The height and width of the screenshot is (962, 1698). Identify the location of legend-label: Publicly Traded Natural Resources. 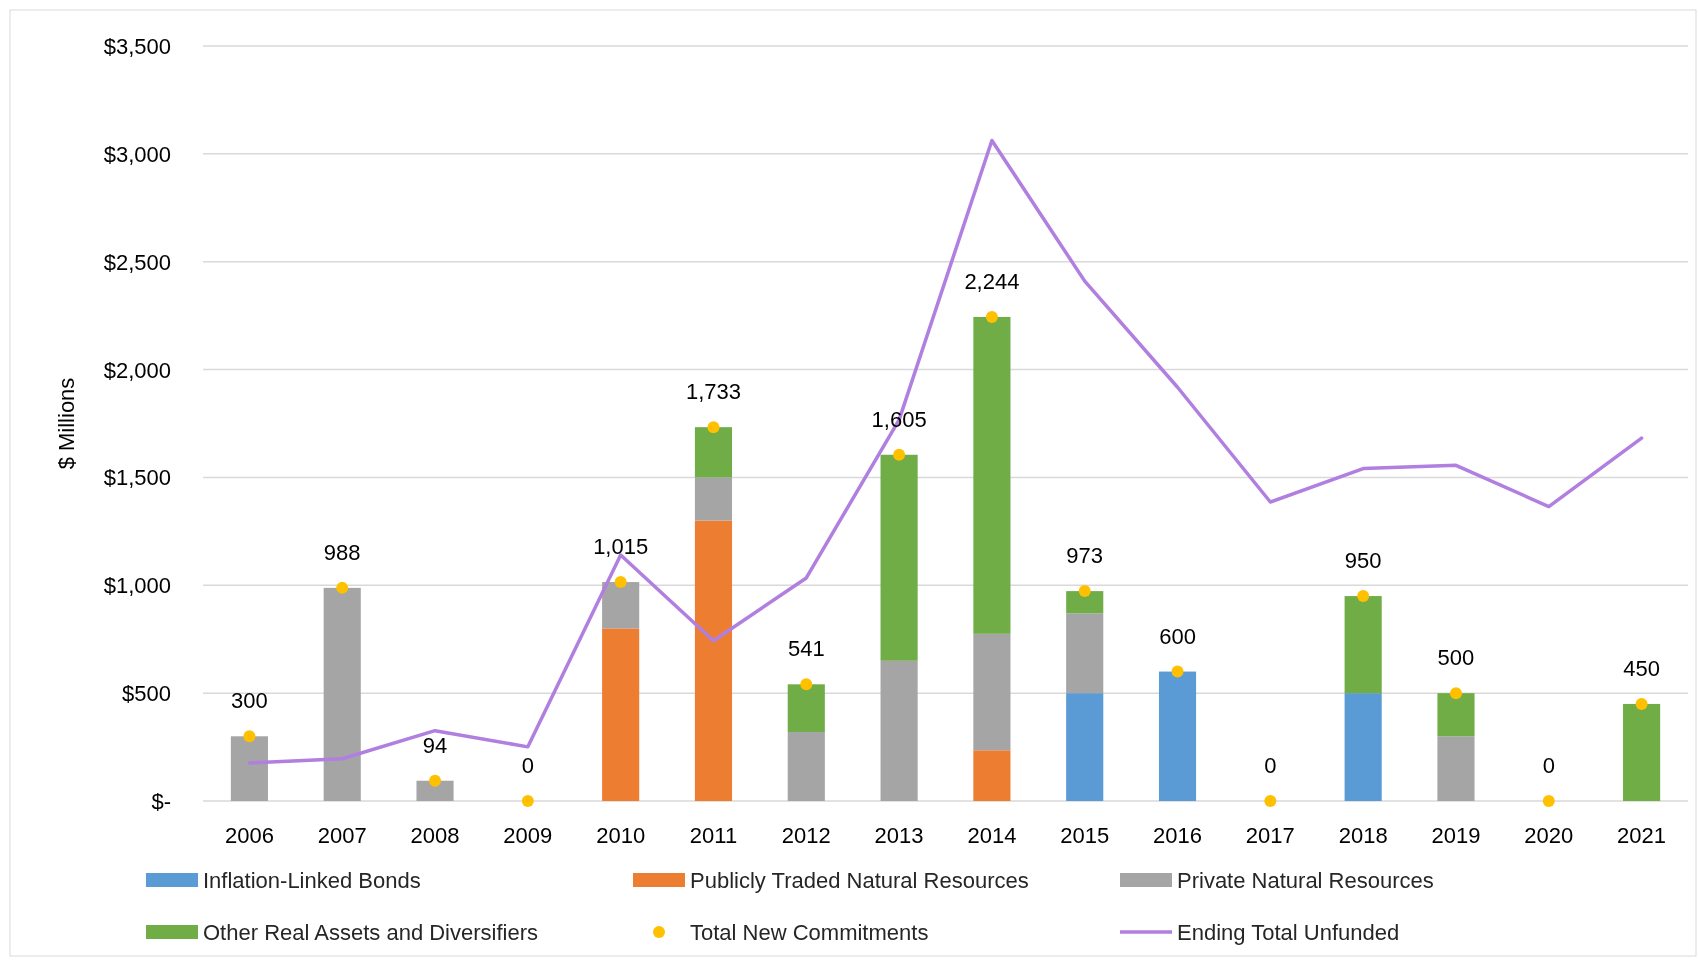
(859, 880).